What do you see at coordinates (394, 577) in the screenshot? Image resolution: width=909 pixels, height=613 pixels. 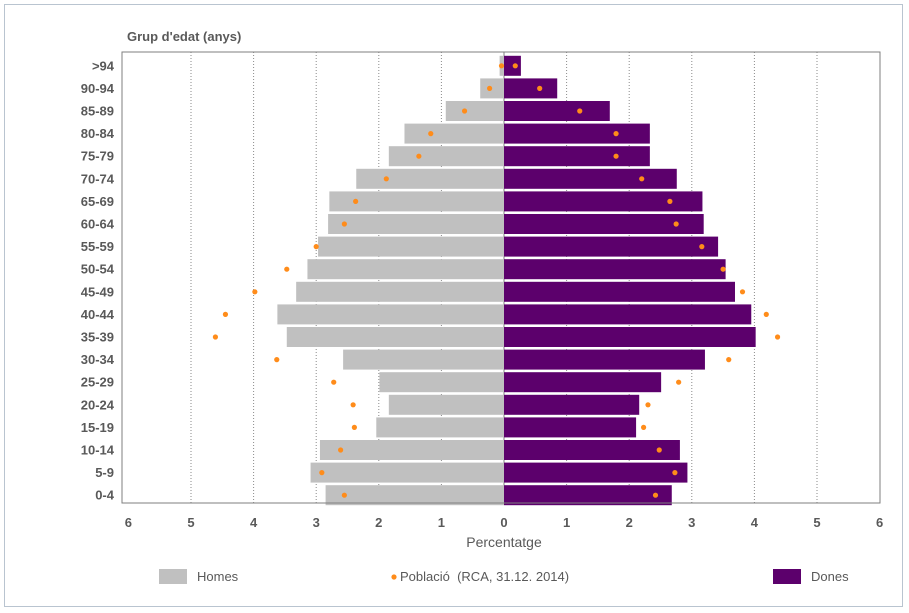 I see `legend-dot-poblacio` at bounding box center [394, 577].